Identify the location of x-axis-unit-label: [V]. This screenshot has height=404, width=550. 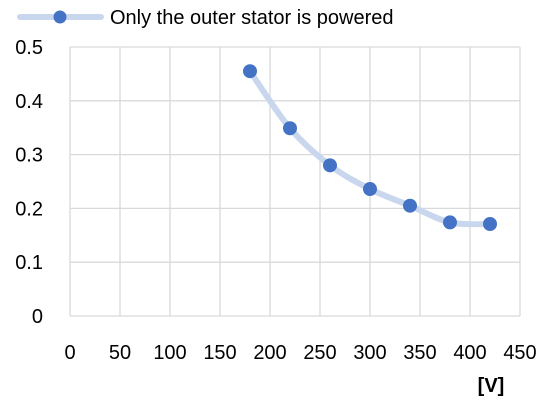
(491, 386).